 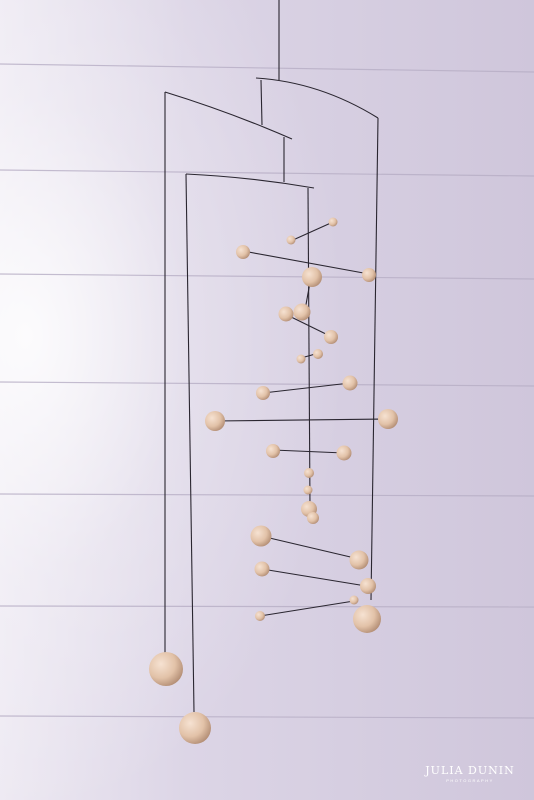 I want to click on watermark-name: JULIA DUNIN, so click(x=470, y=770).